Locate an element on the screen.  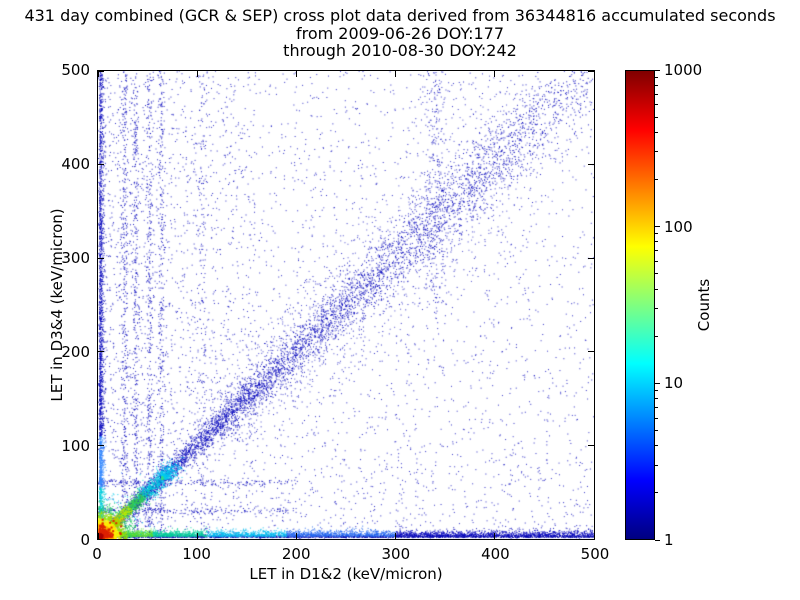
x-tick-label: 100 is located at coordinates (196, 554).